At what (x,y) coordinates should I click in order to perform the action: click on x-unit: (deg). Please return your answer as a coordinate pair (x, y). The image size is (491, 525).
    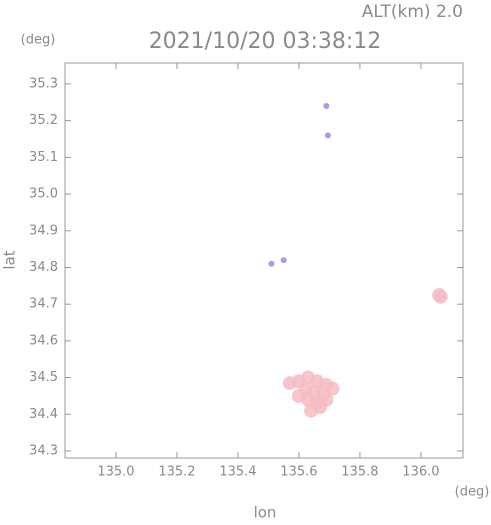
    Looking at the image, I should click on (472, 492).